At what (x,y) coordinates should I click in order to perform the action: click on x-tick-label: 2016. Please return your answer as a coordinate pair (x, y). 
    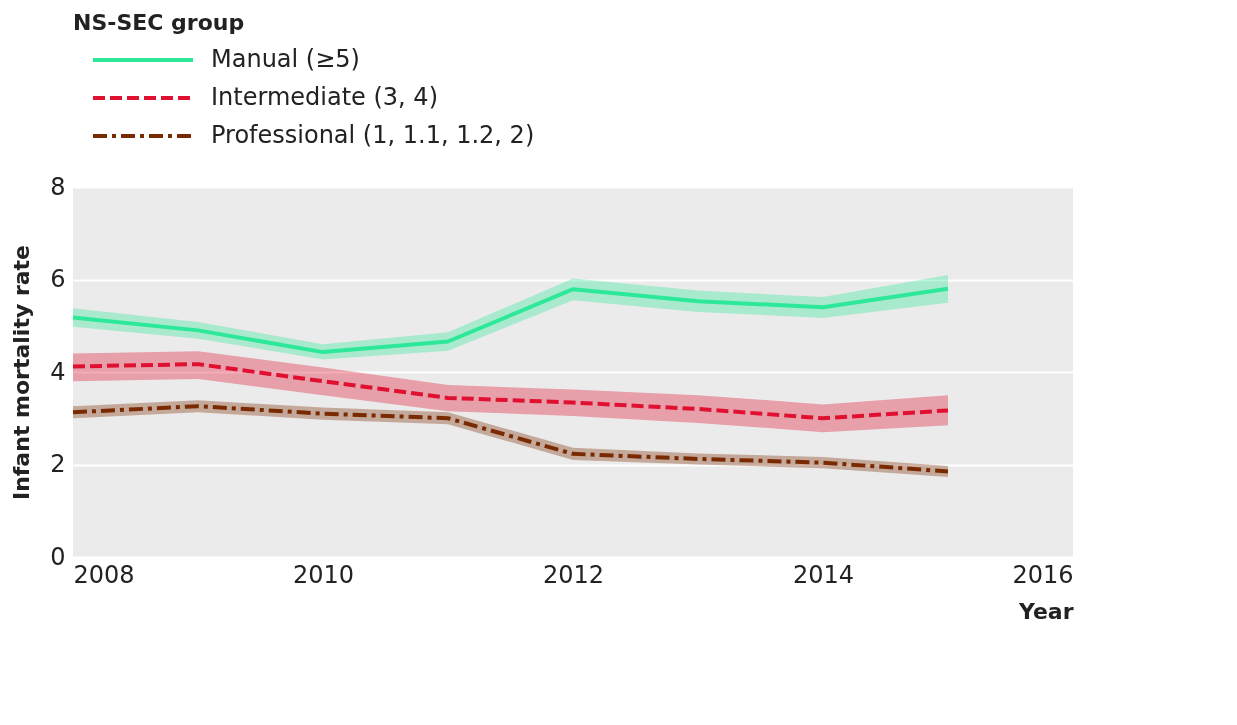
    Looking at the image, I should click on (1043, 574).